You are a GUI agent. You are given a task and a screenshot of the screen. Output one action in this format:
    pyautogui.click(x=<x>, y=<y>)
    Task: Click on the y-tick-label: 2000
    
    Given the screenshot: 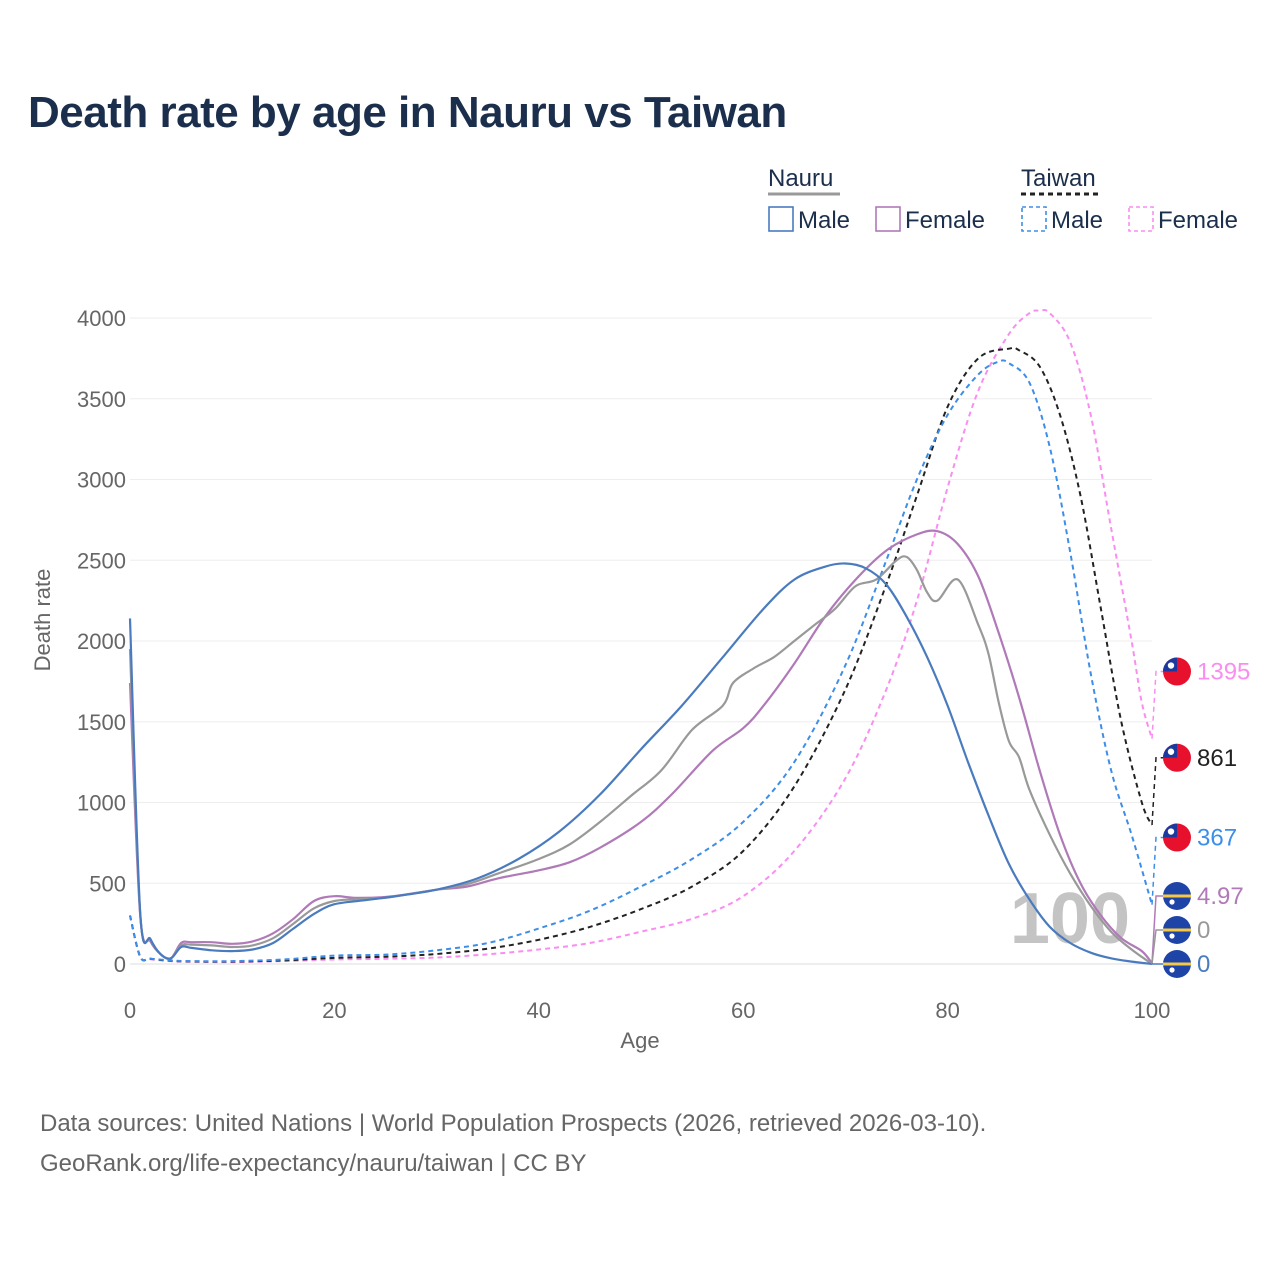 What is the action you would take?
    pyautogui.click(x=101, y=641)
    